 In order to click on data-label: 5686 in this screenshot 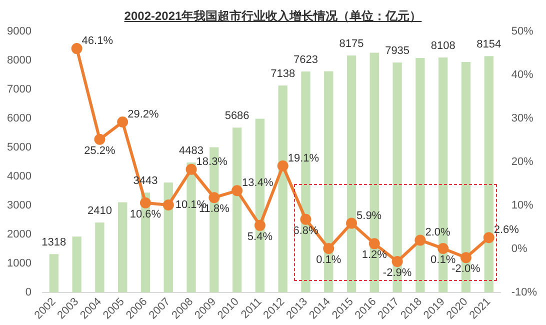, I will do `click(237, 116)`.